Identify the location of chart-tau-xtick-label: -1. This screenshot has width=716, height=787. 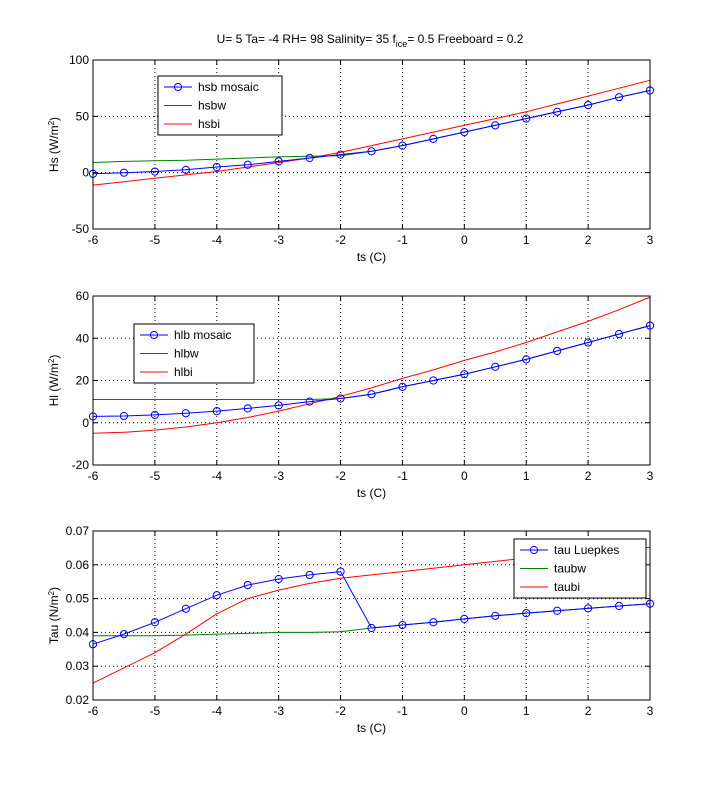
(402, 711).